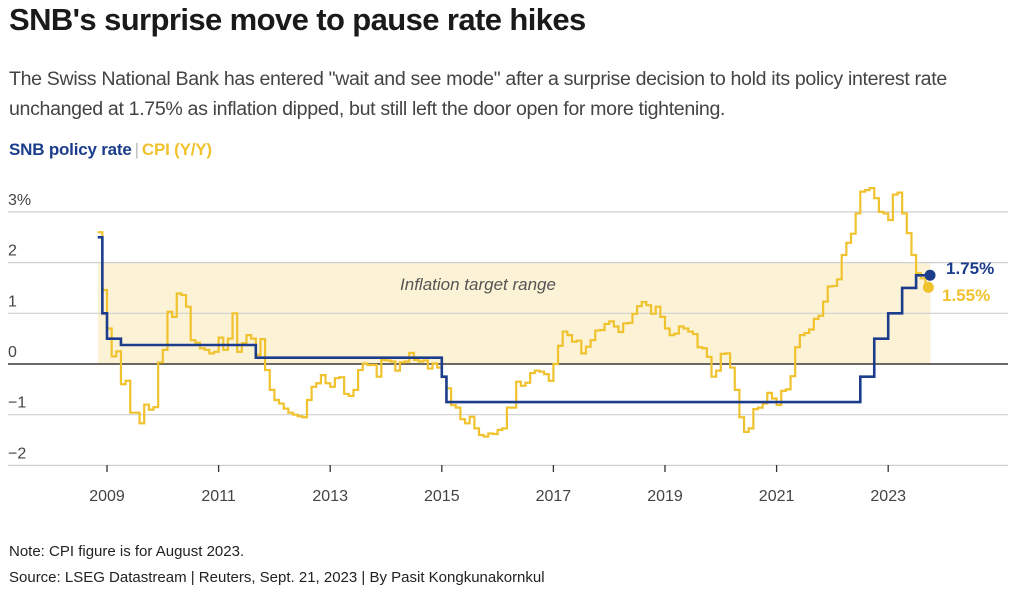  I want to click on end-label-policy-rate: 1.75%, so click(970, 268).